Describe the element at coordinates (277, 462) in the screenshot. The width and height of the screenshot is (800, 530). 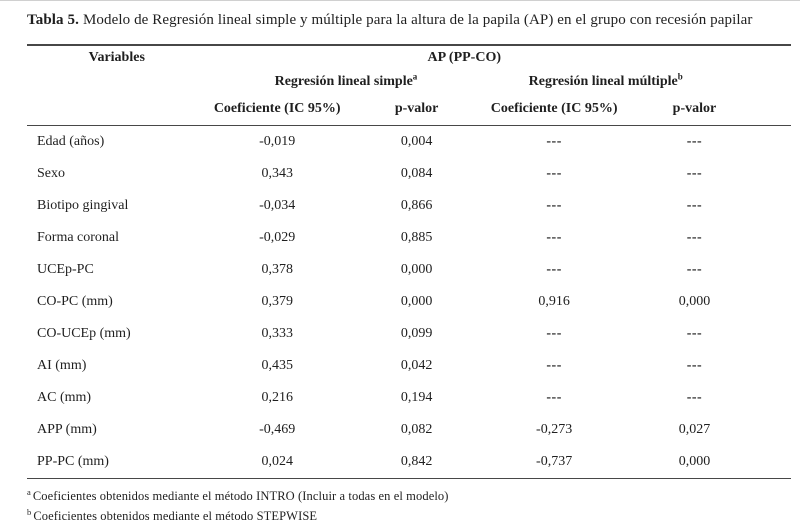
I see `coef-simple-cell: 0,024` at that location.